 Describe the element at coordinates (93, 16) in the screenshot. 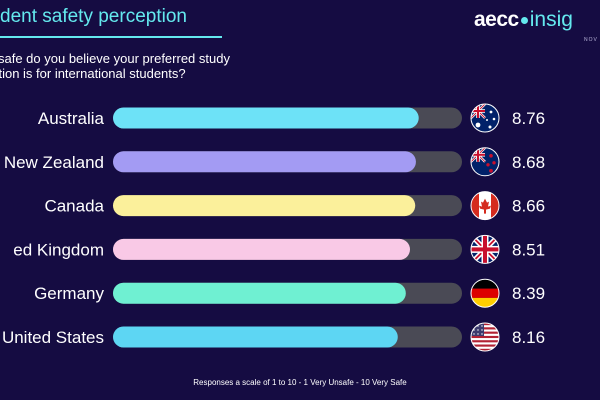

I see `chart-title: dent safety perception` at that location.